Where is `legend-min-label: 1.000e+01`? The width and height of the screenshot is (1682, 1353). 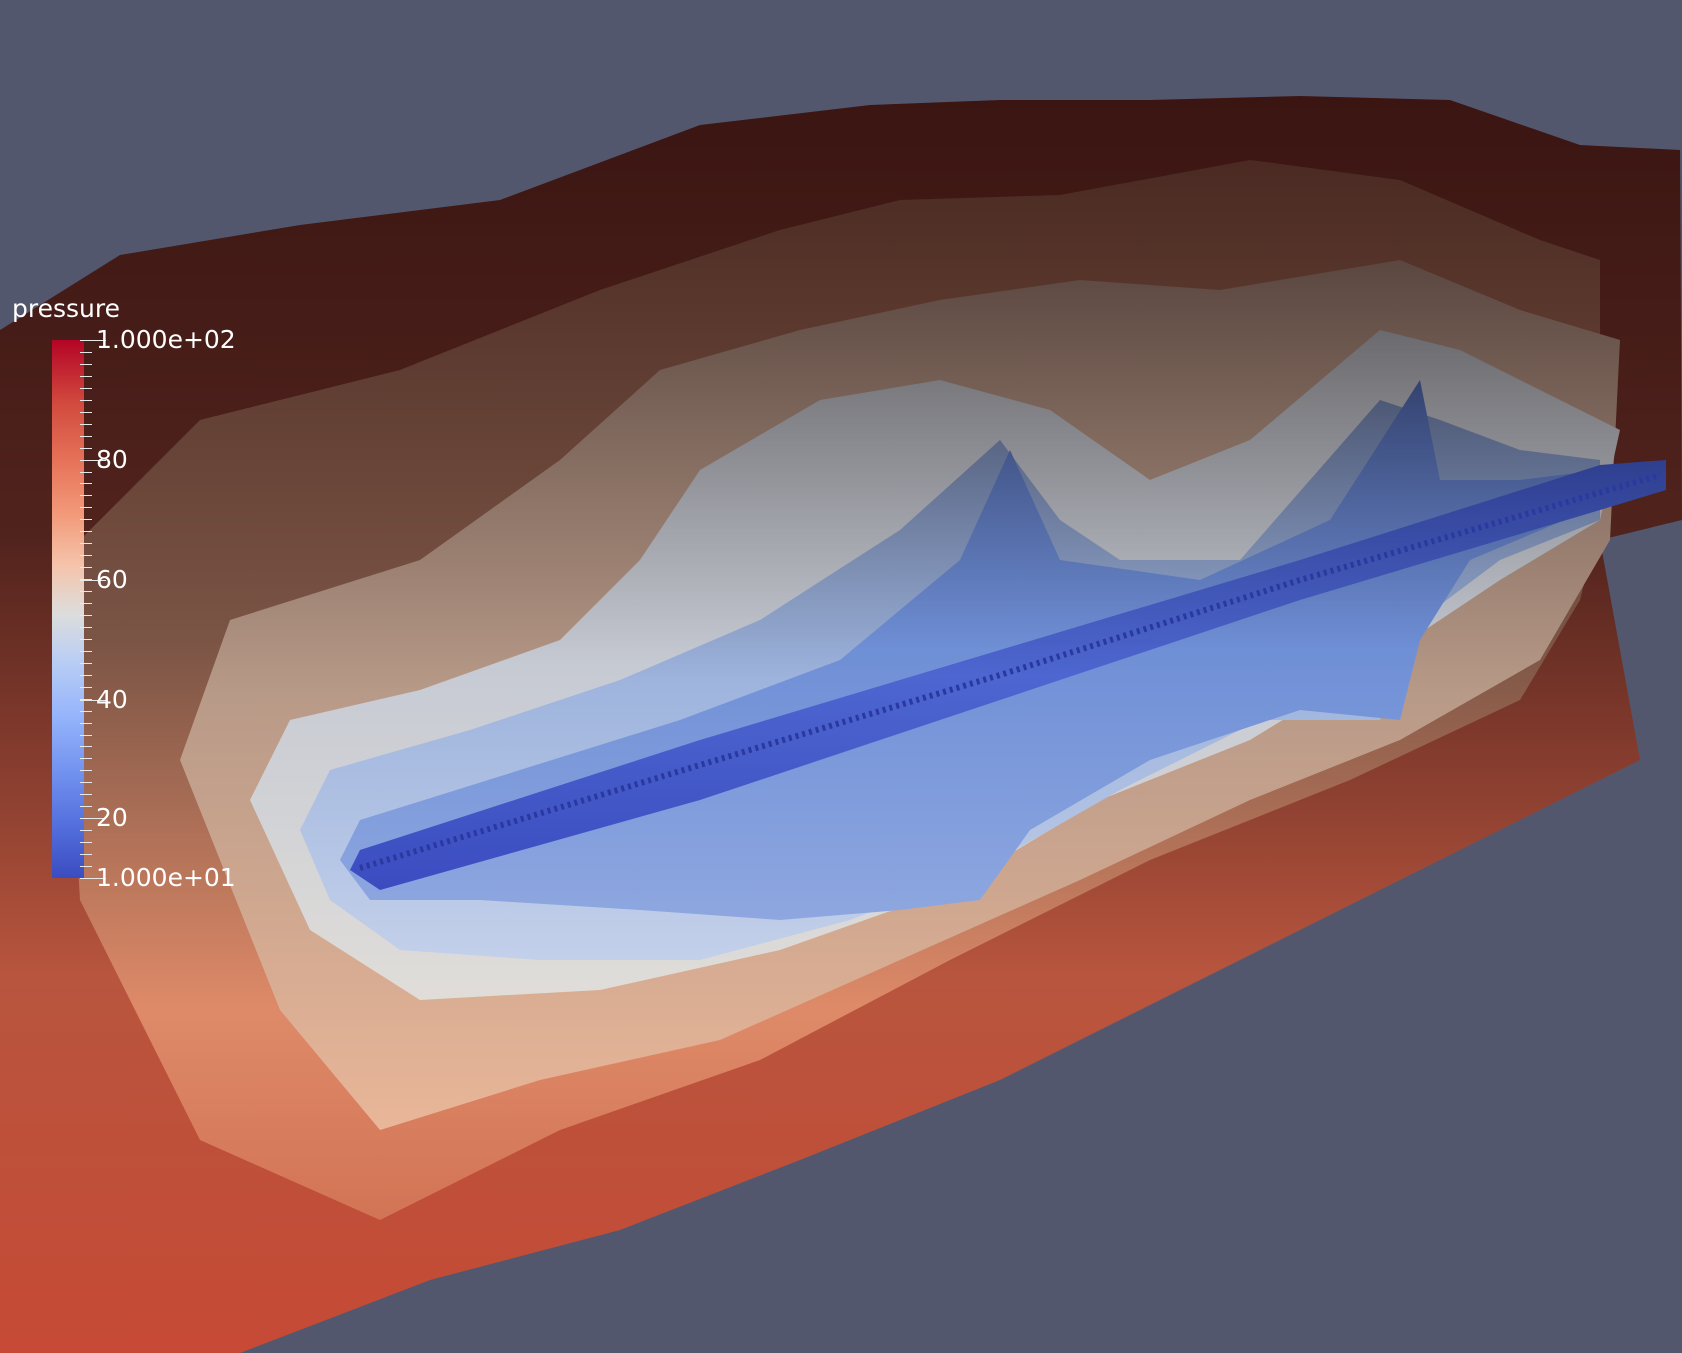 legend-min-label: 1.000e+01 is located at coordinates (166, 877).